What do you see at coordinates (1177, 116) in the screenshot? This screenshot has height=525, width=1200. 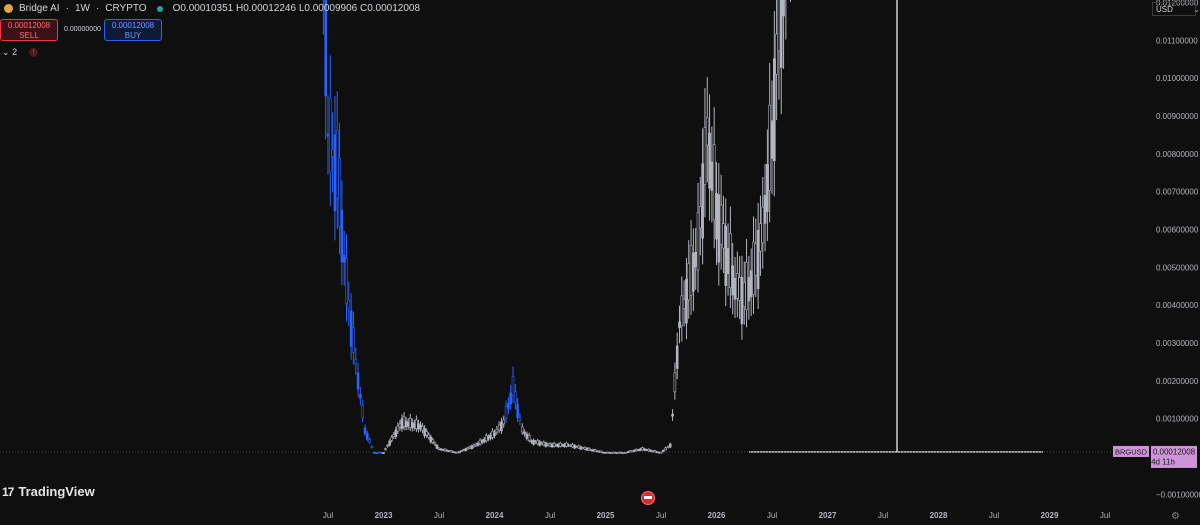 I see `y-tick-label: 0.00900000` at bounding box center [1177, 116].